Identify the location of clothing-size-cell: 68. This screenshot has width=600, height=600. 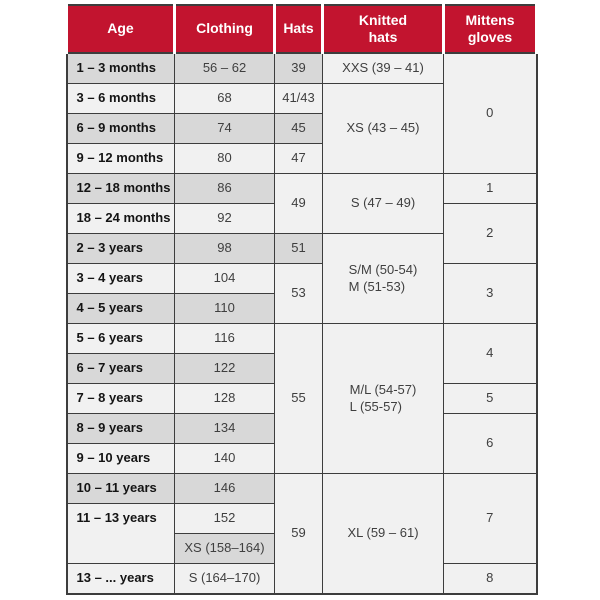
(224, 98).